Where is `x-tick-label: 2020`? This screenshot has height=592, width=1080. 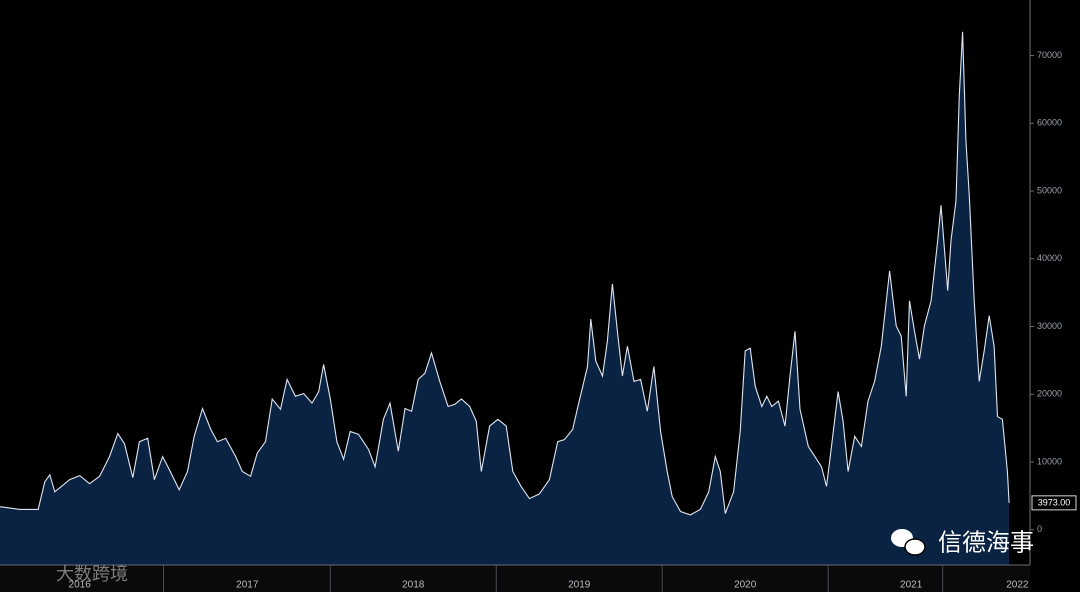
x-tick-label: 2020 is located at coordinates (745, 585).